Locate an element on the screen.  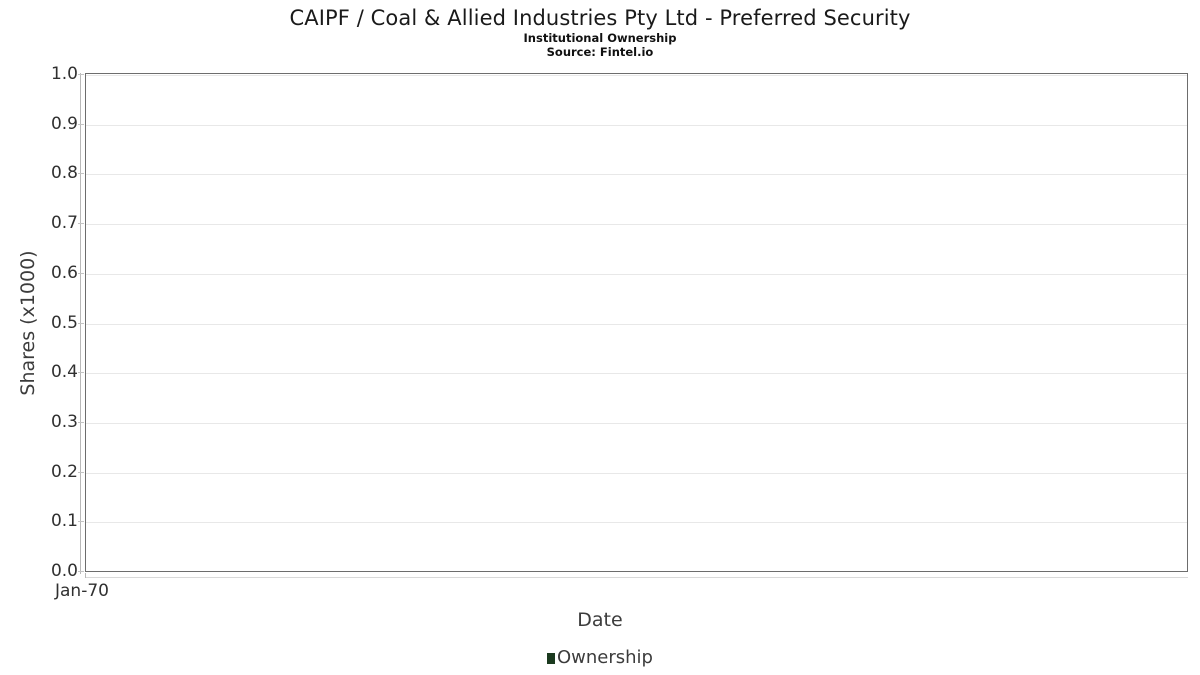
y-axis-tick-label: 0.1 is located at coordinates (64, 521).